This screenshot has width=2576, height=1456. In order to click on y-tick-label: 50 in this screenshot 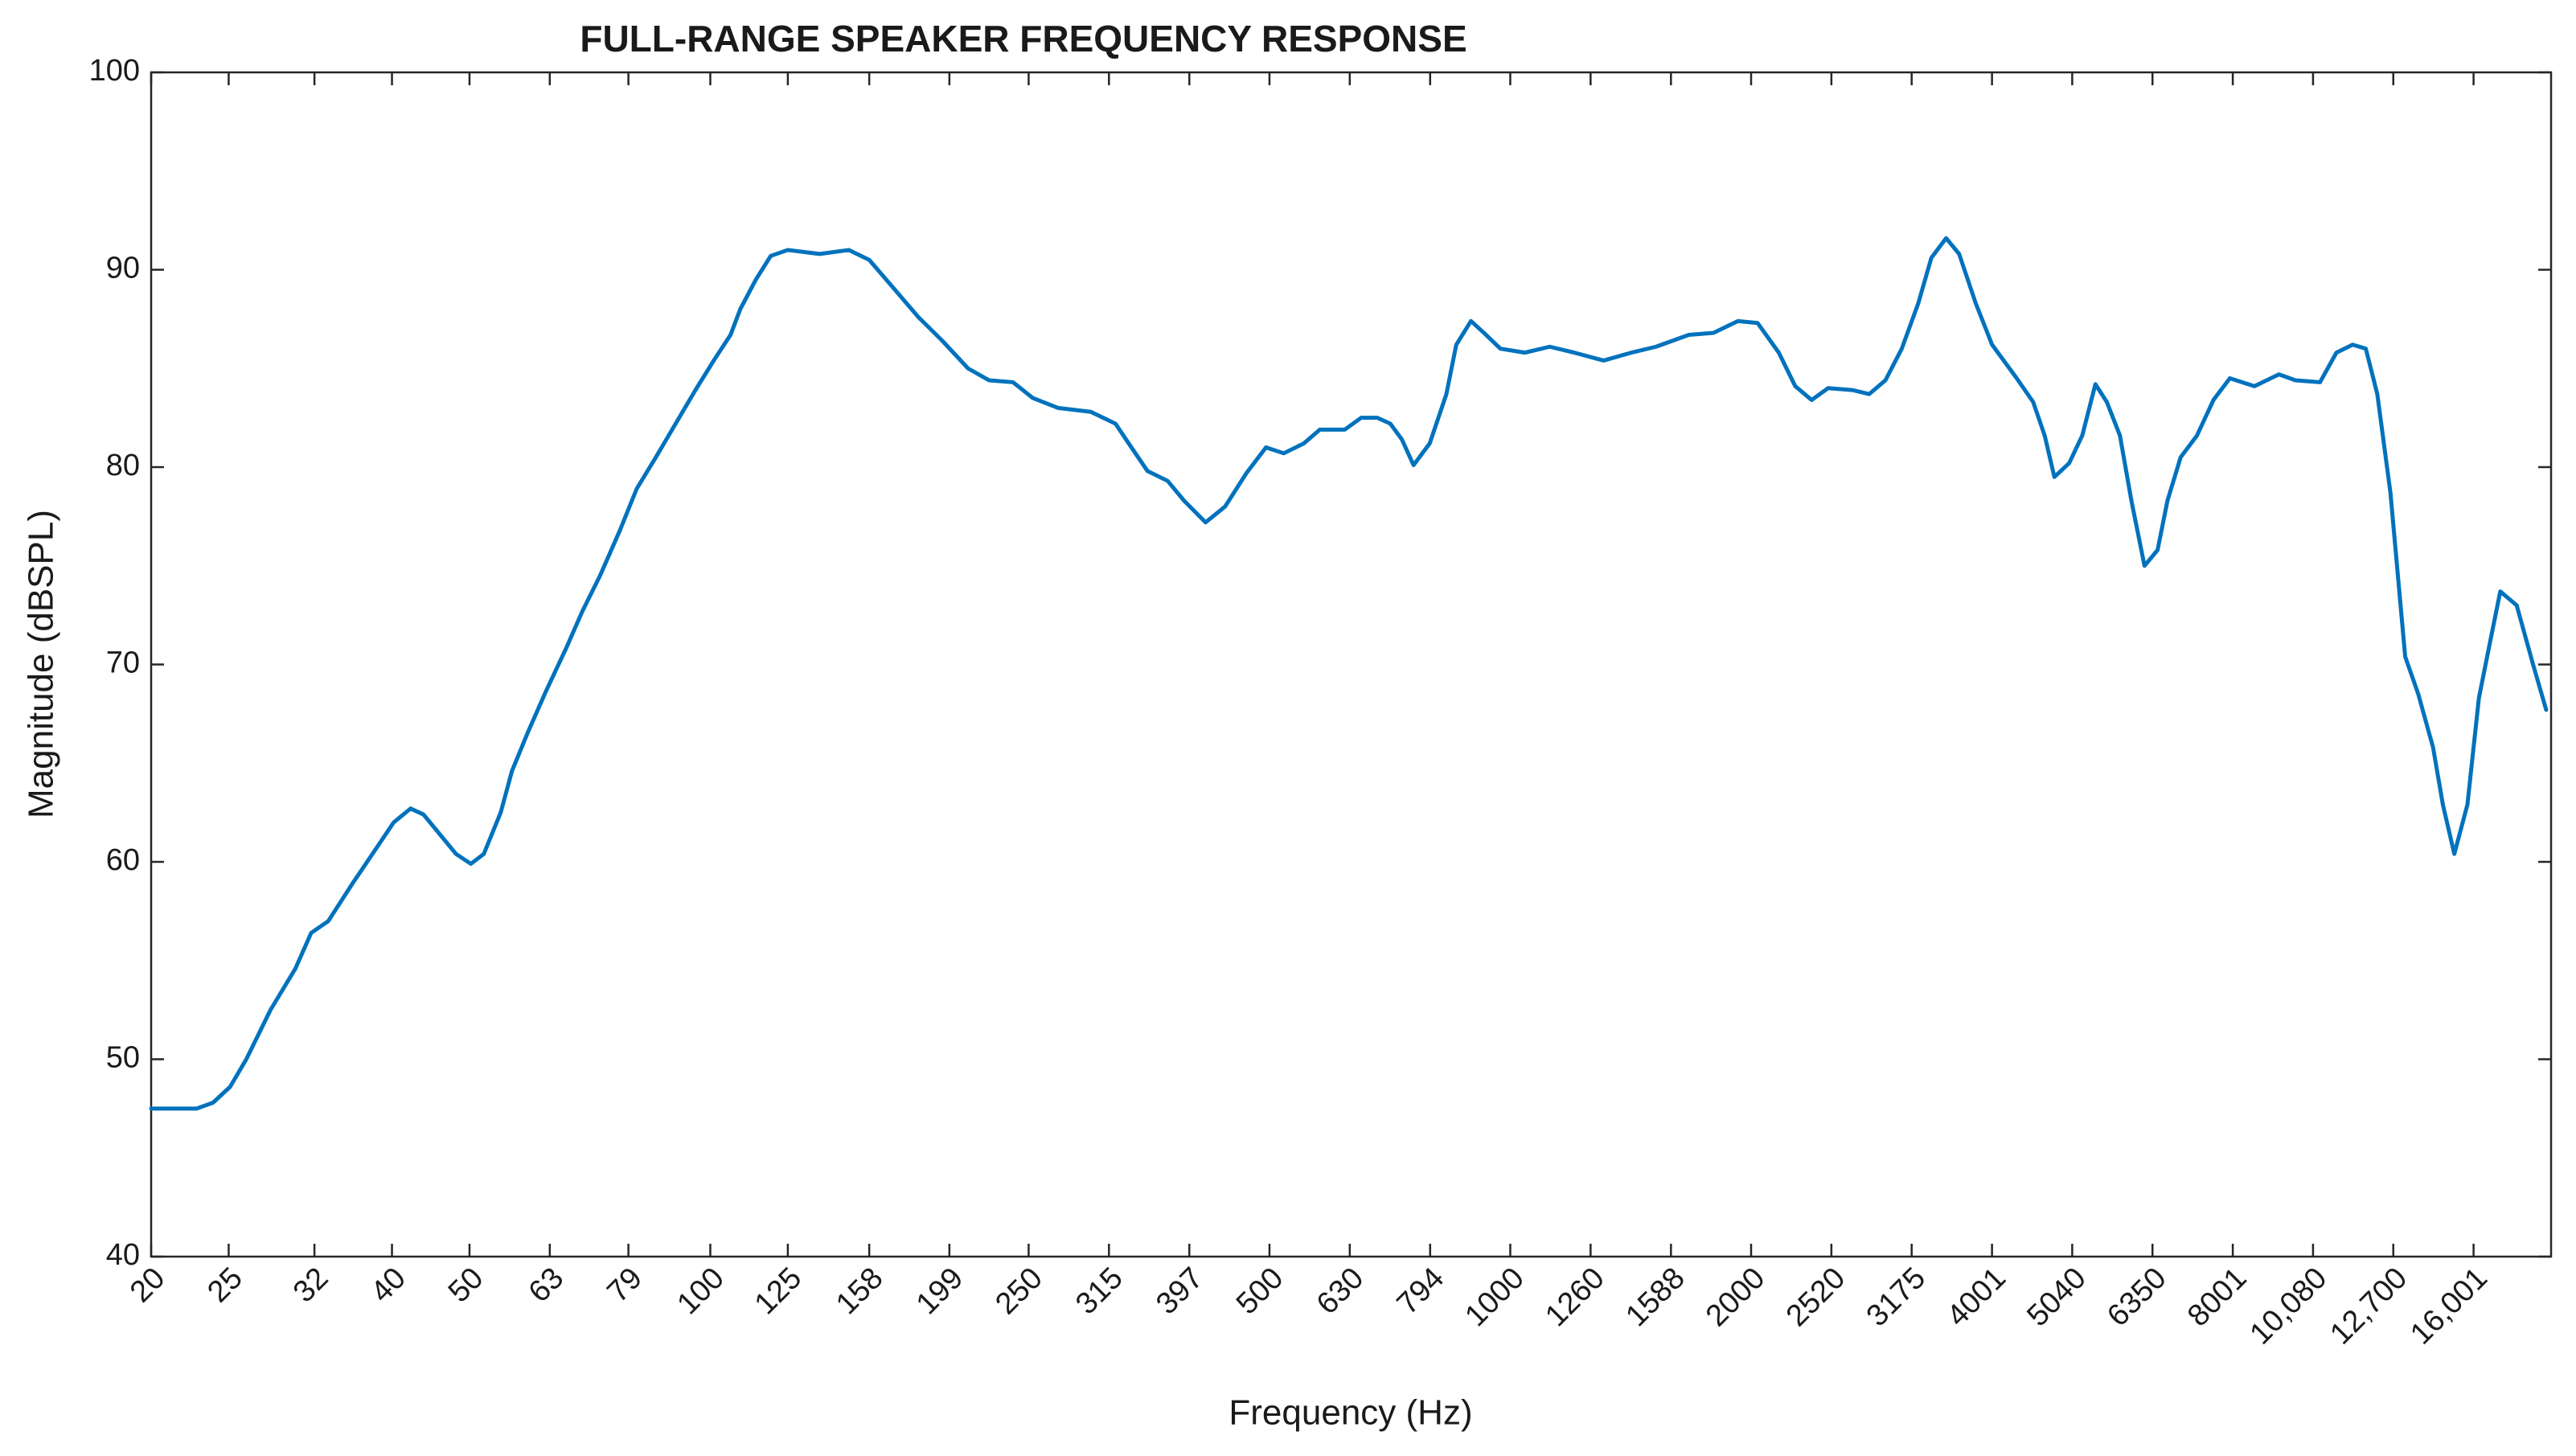, I will do `click(123, 1058)`.